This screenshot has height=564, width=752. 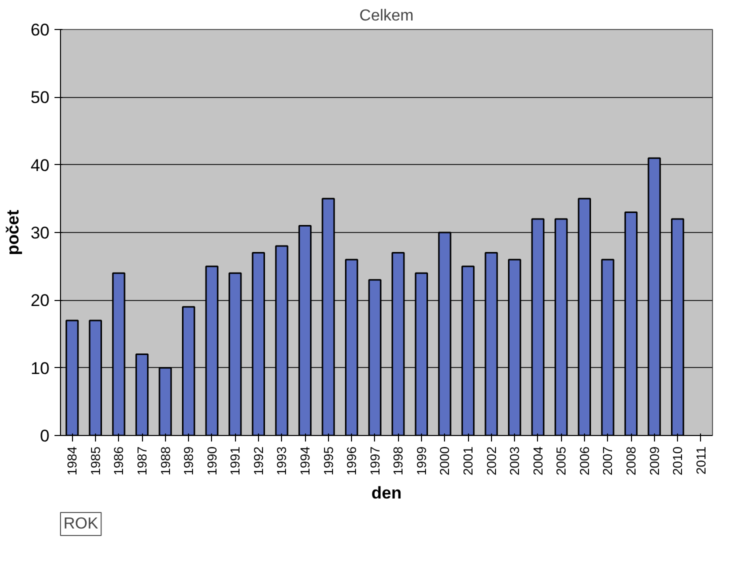 What do you see at coordinates (398, 461) in the screenshot?
I see `x-tick-label: 1998` at bounding box center [398, 461].